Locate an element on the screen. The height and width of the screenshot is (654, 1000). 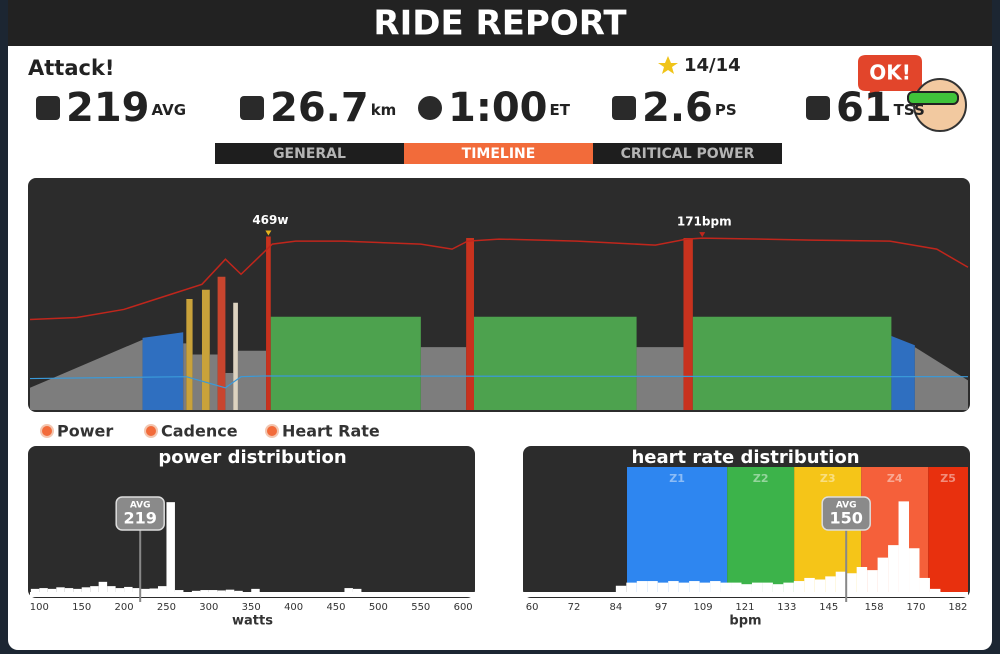
tab-label: CRITICAL POWER is located at coordinates (688, 154).